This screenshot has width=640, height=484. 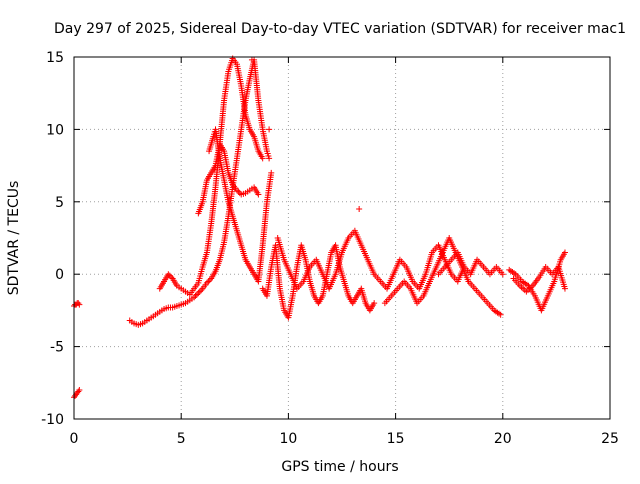 I want to click on x-tick-label: 20, so click(x=503, y=439).